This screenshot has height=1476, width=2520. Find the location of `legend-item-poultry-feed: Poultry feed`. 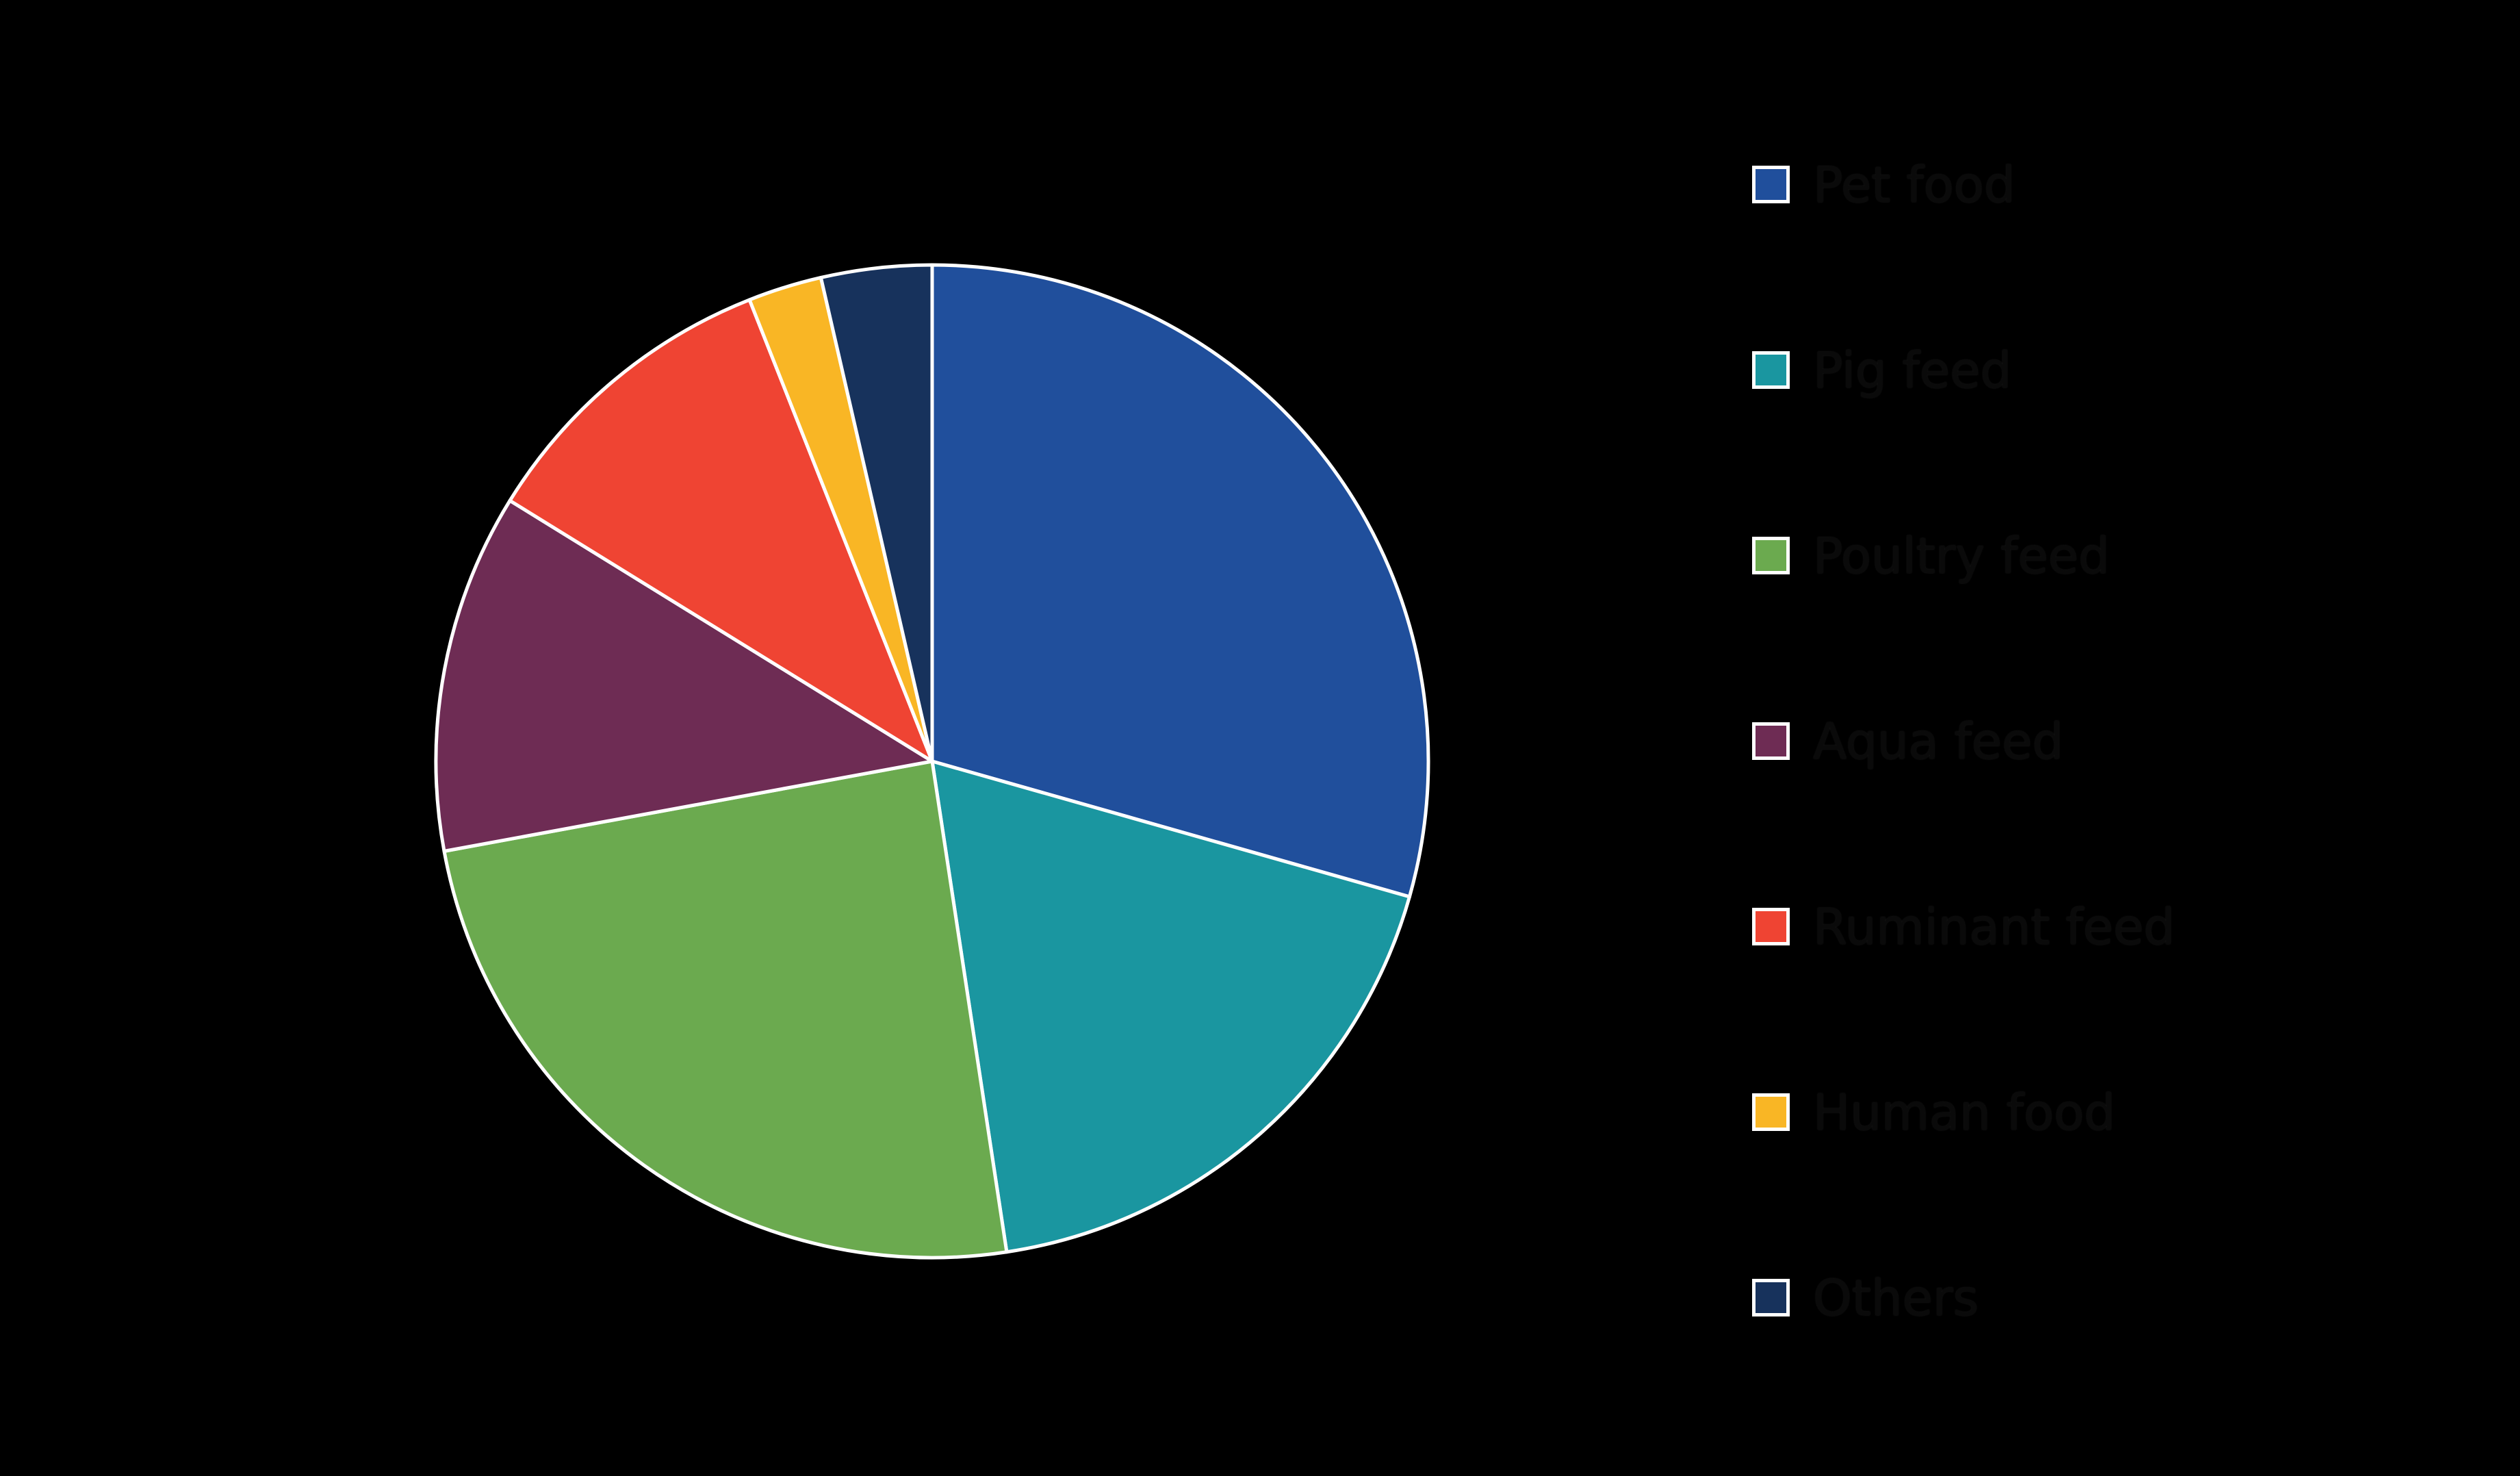

legend-item-poultry-feed: Poultry feed is located at coordinates (1963, 556).